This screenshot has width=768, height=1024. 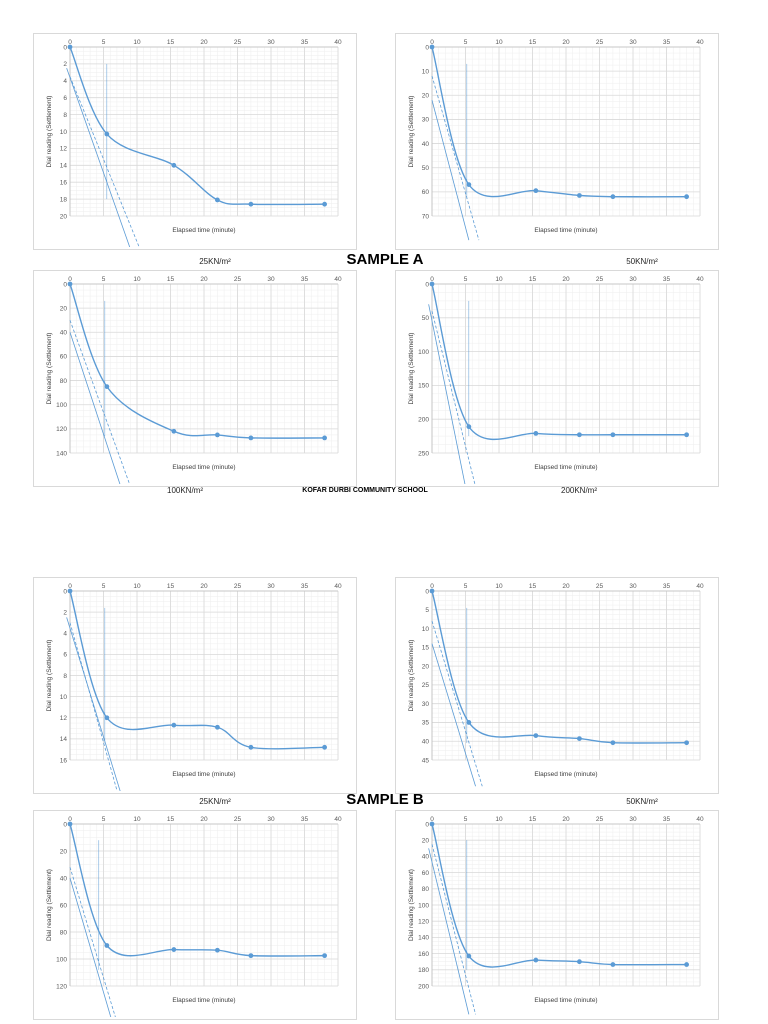 I want to click on y-tick-label: 160, so click(x=423, y=954).